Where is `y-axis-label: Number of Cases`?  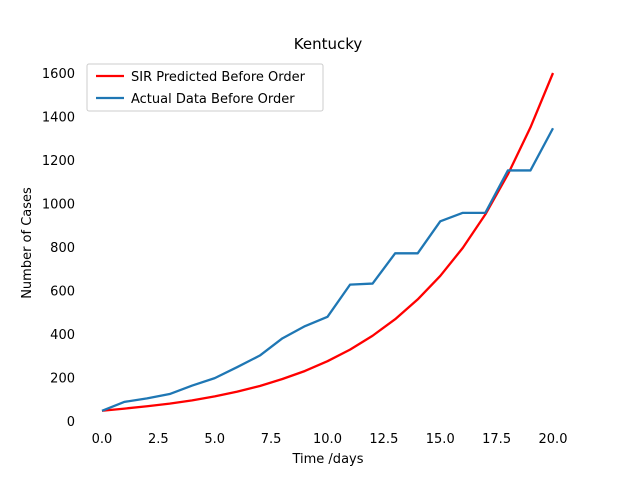
y-axis-label: Number of Cases is located at coordinates (27, 243).